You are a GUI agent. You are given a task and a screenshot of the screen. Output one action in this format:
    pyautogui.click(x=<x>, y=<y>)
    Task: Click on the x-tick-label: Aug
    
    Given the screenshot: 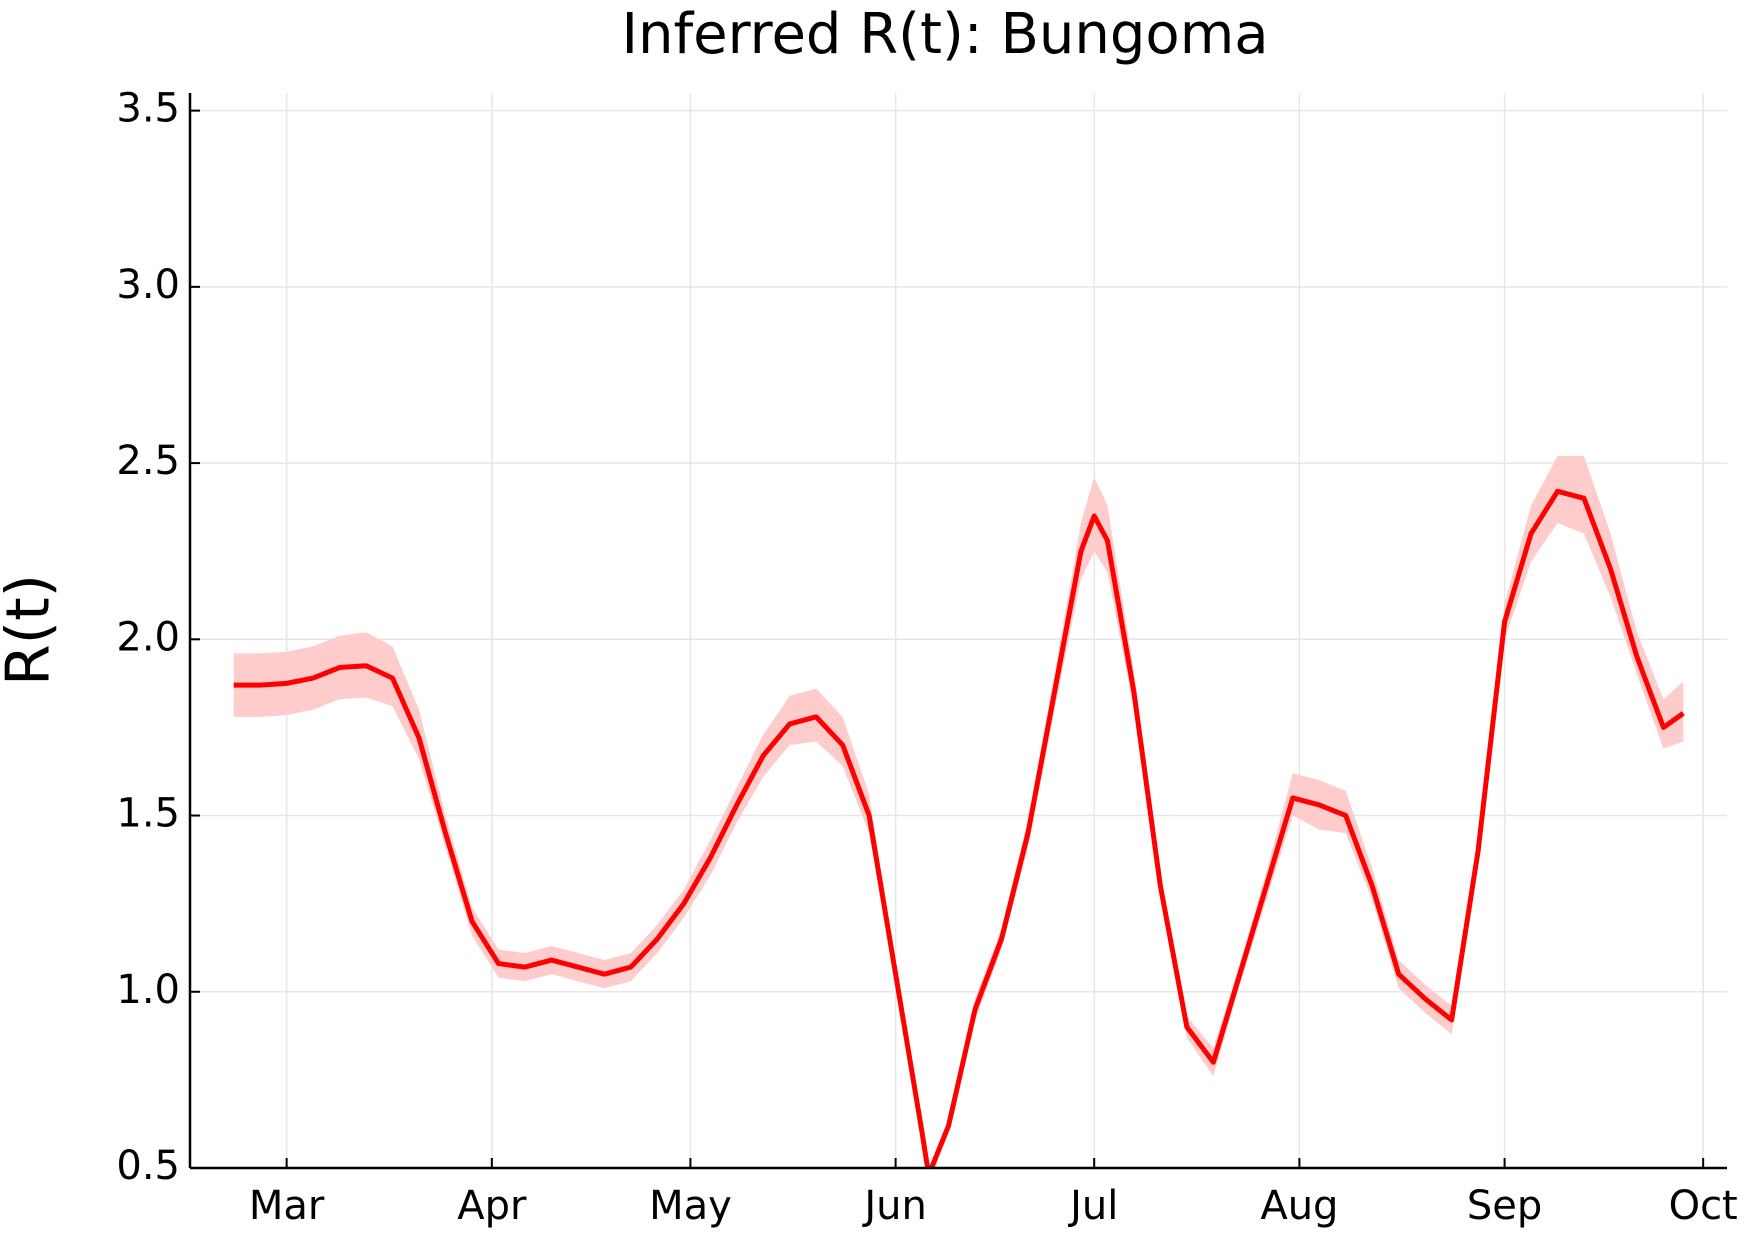 What is the action you would take?
    pyautogui.click(x=1299, y=1206)
    